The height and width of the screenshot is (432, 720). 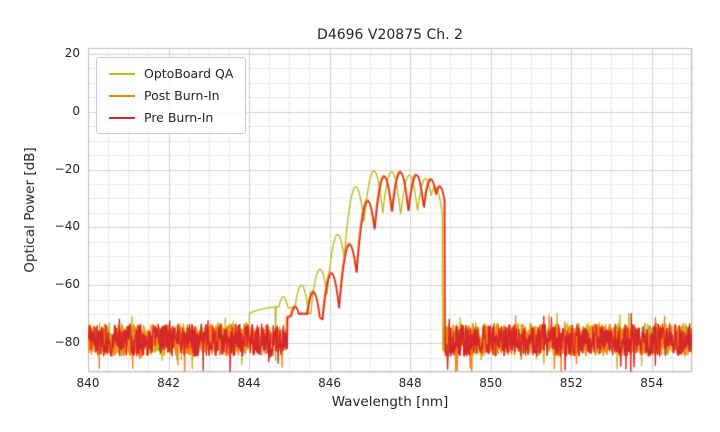 I want to click on x-tick-label: 852, so click(x=571, y=383).